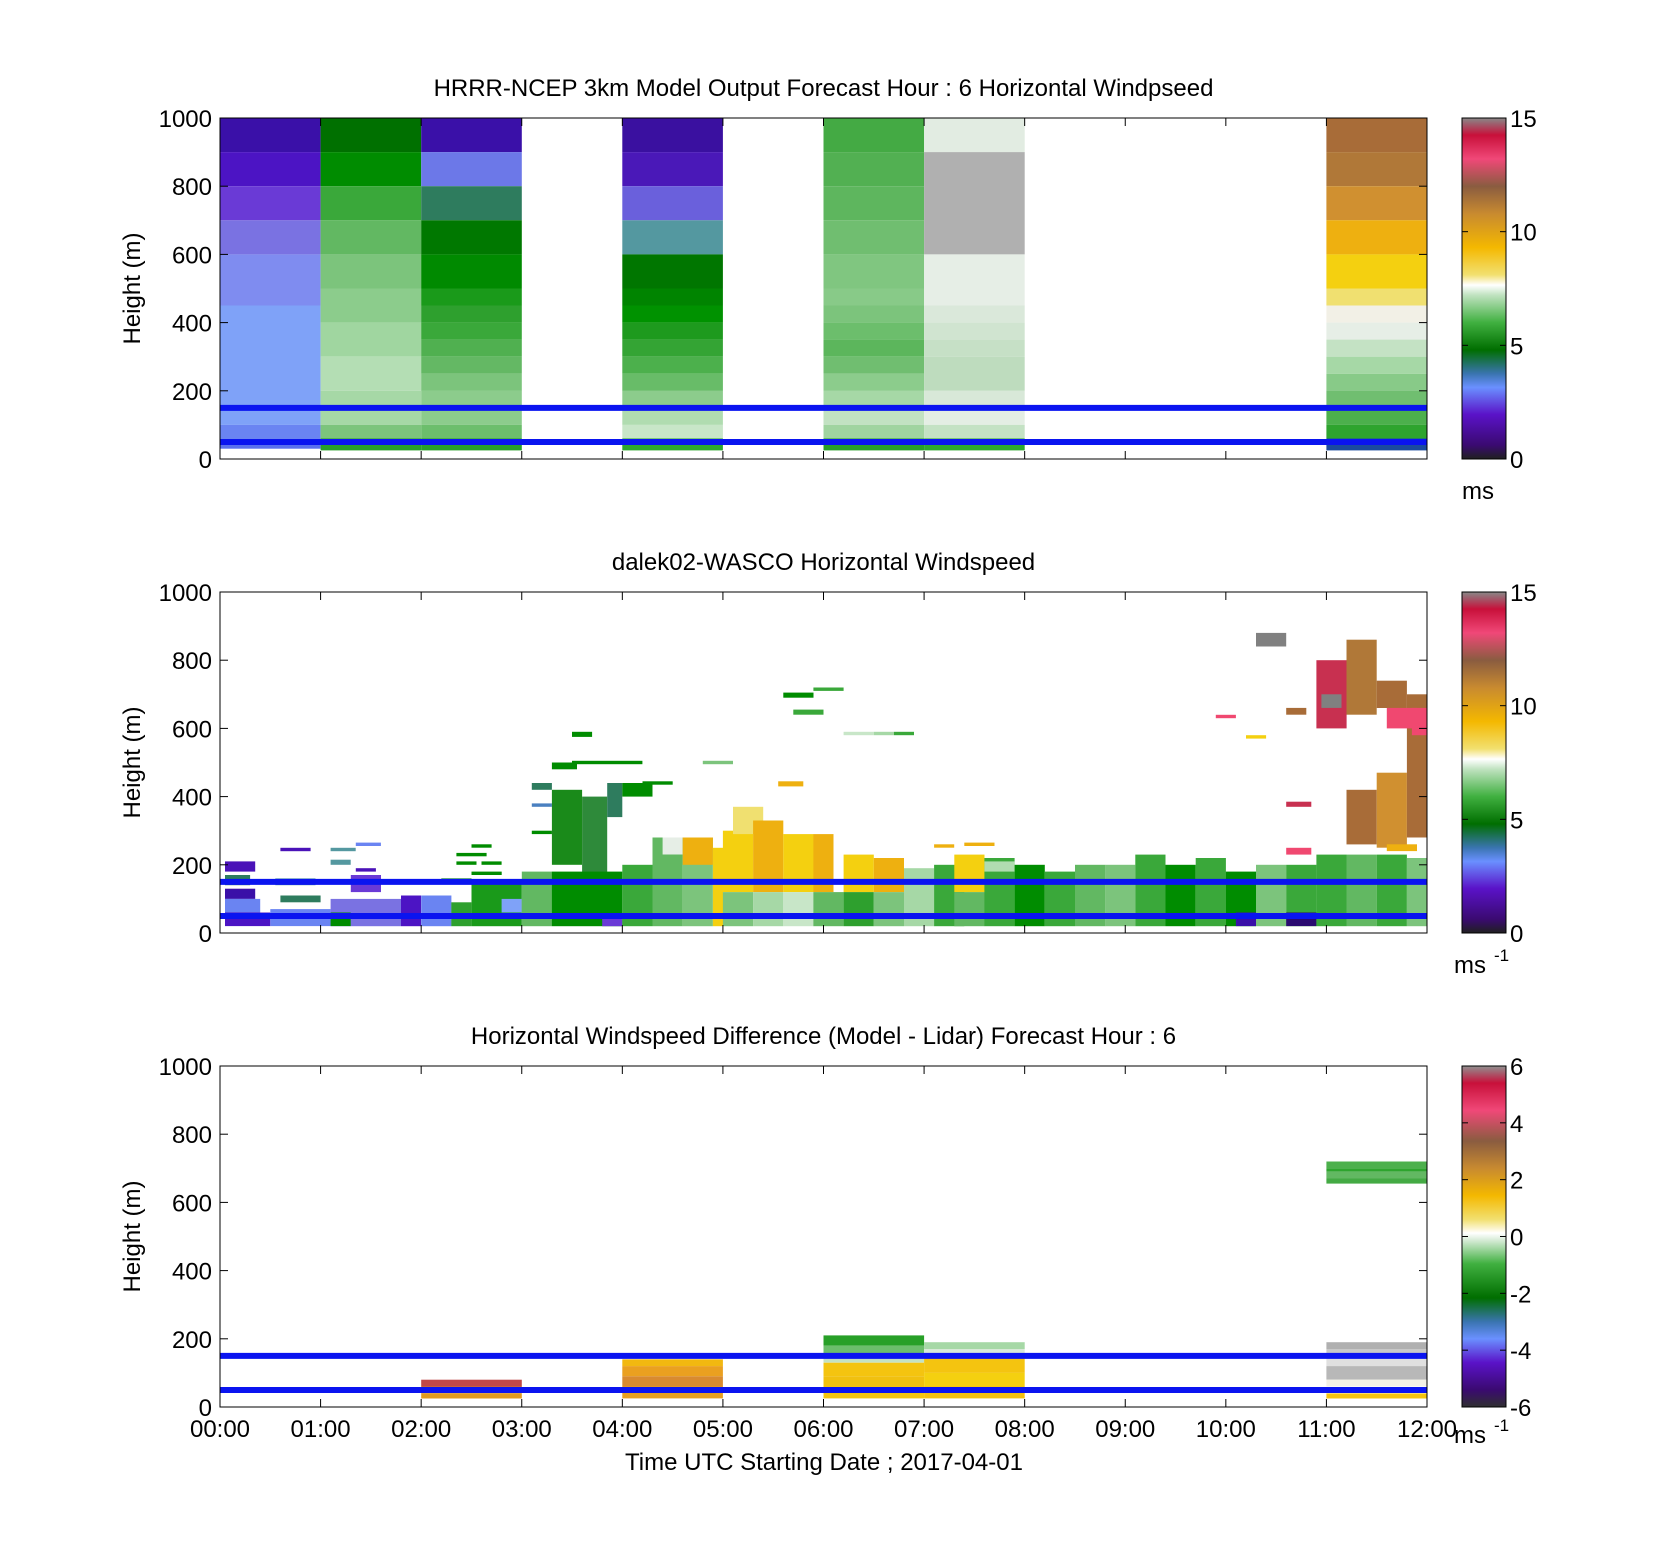  What do you see at coordinates (192, 1135) in the screenshot?
I see `y-tick-label: 800` at bounding box center [192, 1135].